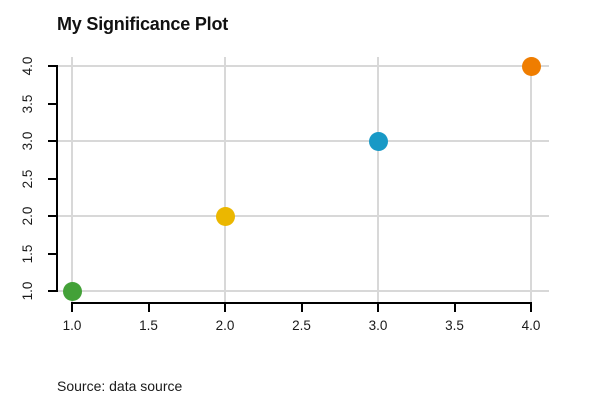  Describe the element at coordinates (72, 325) in the screenshot. I see `x-axis-tick-label: 1.0` at that location.